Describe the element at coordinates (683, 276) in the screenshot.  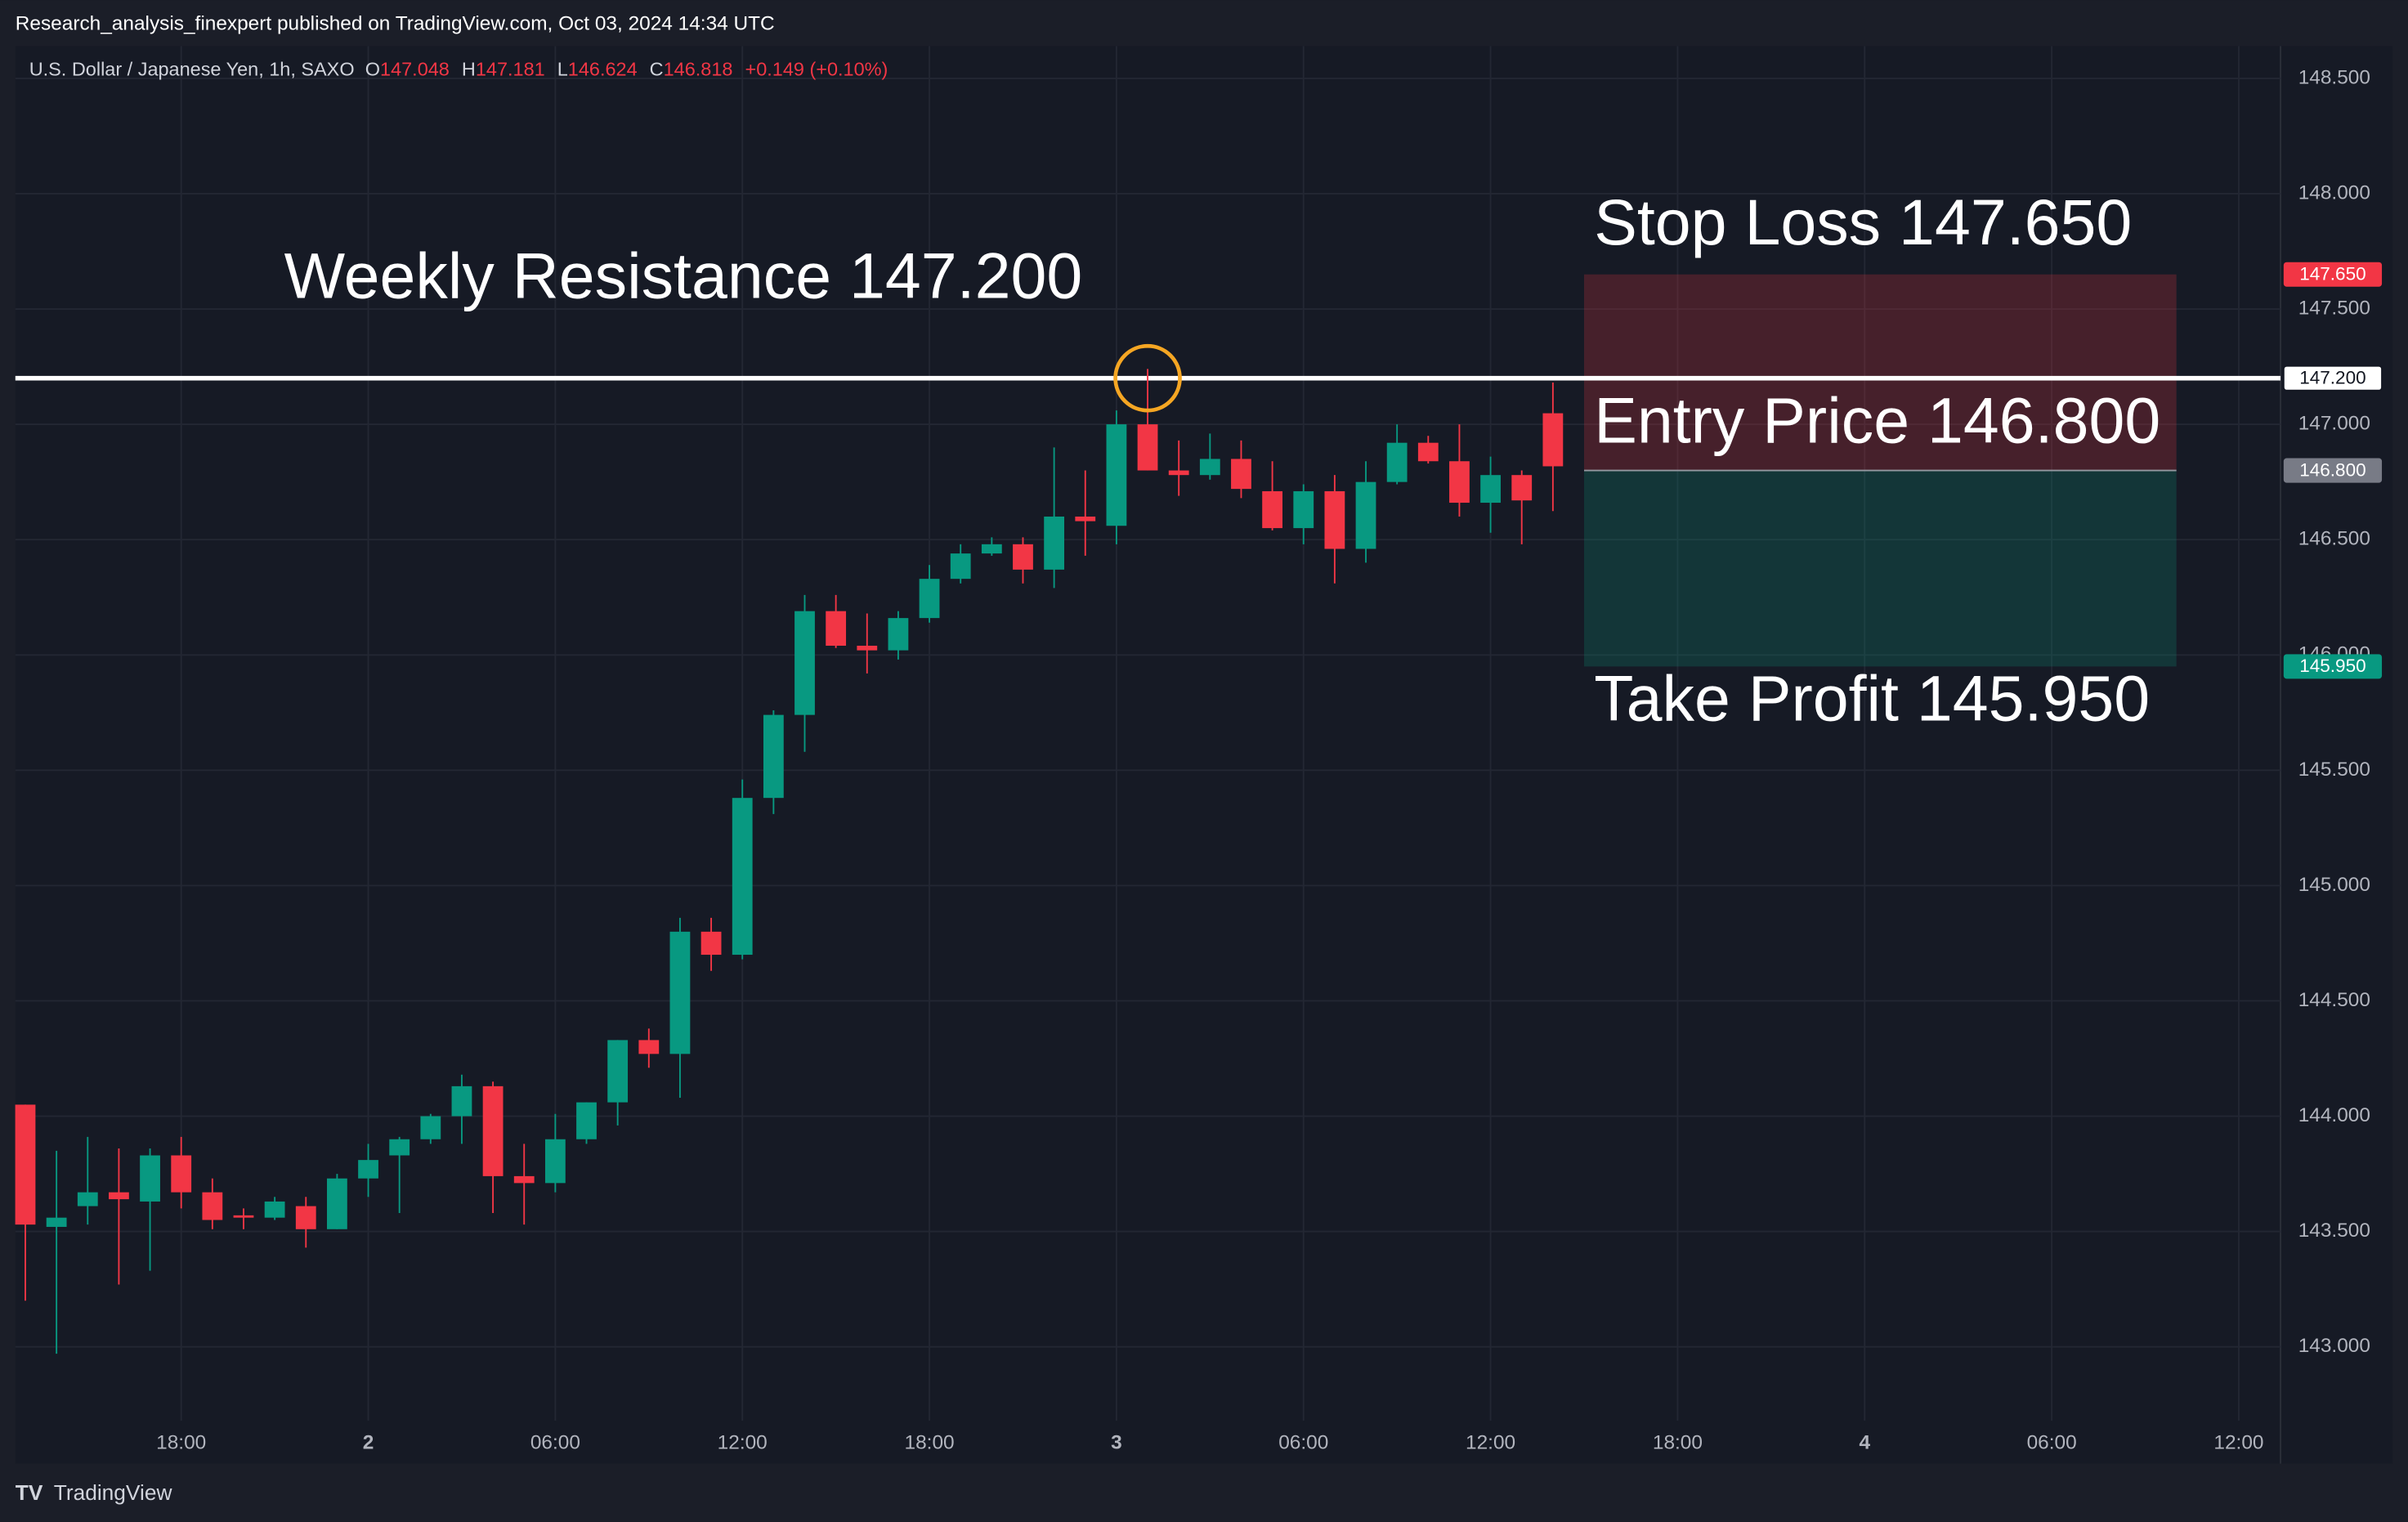
I see `resistance-text: Weekly Resistance 147.200` at that location.